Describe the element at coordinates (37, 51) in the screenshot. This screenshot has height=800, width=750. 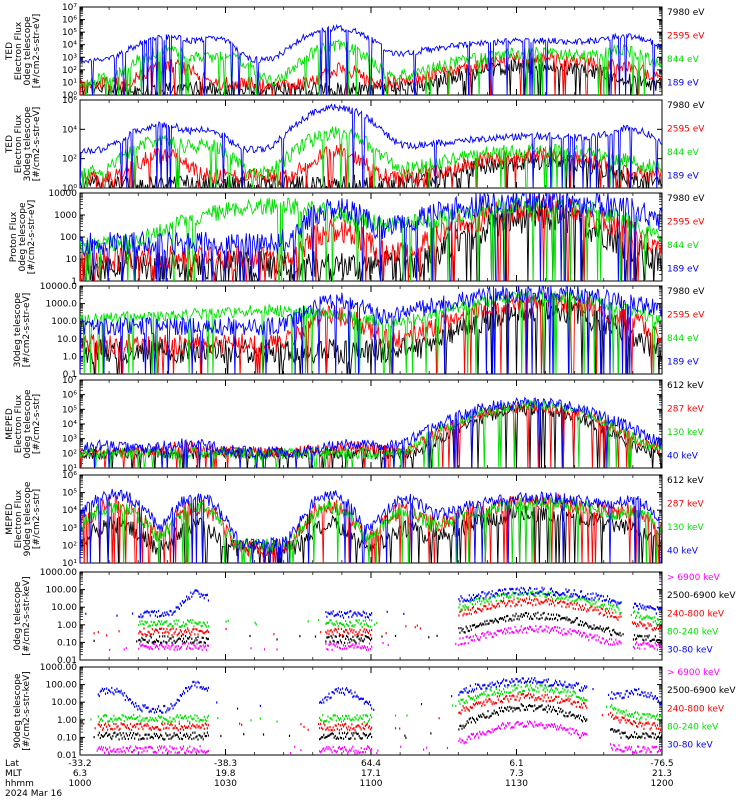
I see `y-axis-label-line: [#/cm2-s-str-eV]` at that location.